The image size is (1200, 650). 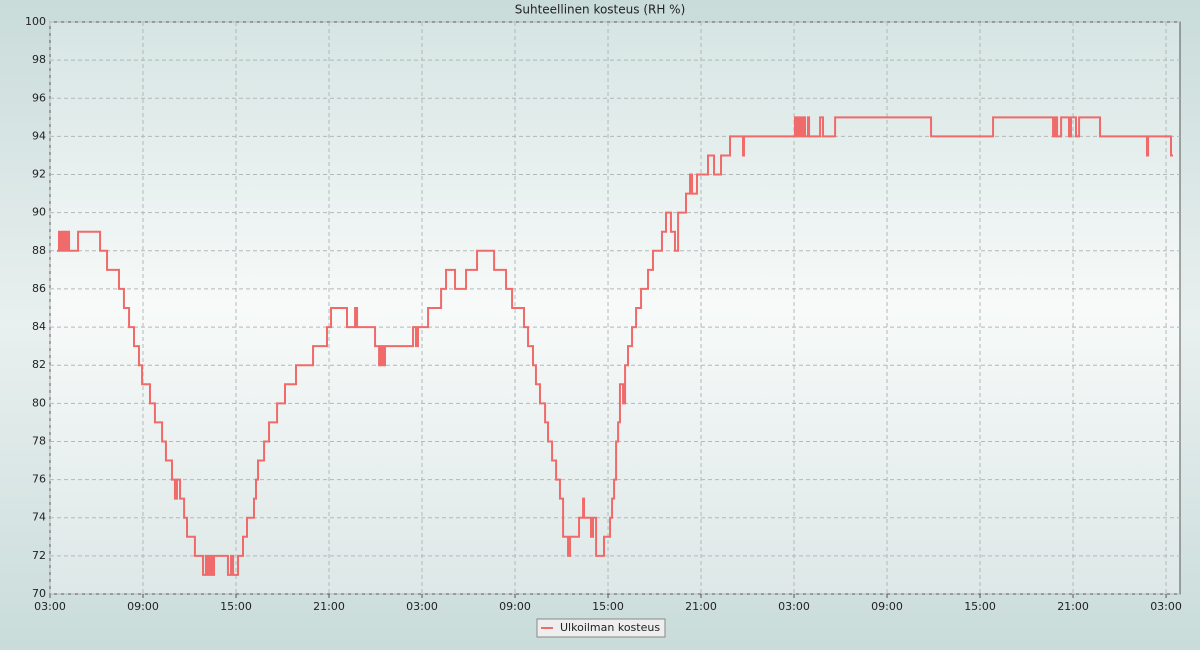 What do you see at coordinates (39, 59) in the screenshot?
I see `y-tick-label: 98` at bounding box center [39, 59].